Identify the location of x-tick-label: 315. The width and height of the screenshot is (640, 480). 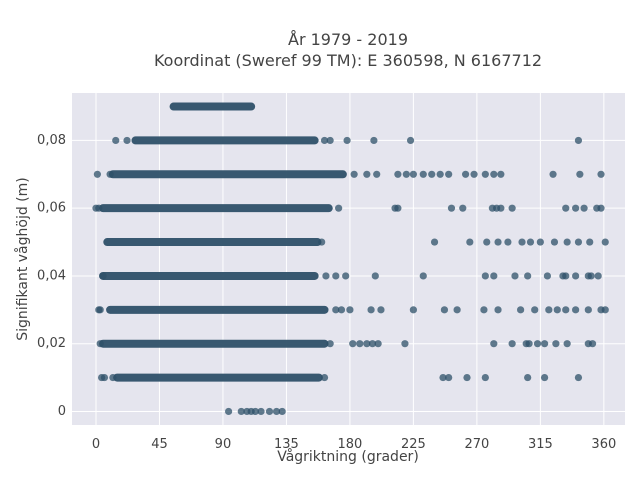
(540, 444).